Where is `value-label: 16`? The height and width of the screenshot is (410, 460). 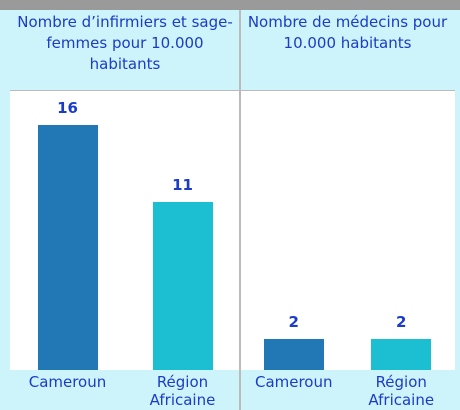
value-label: 16 is located at coordinates (67, 108).